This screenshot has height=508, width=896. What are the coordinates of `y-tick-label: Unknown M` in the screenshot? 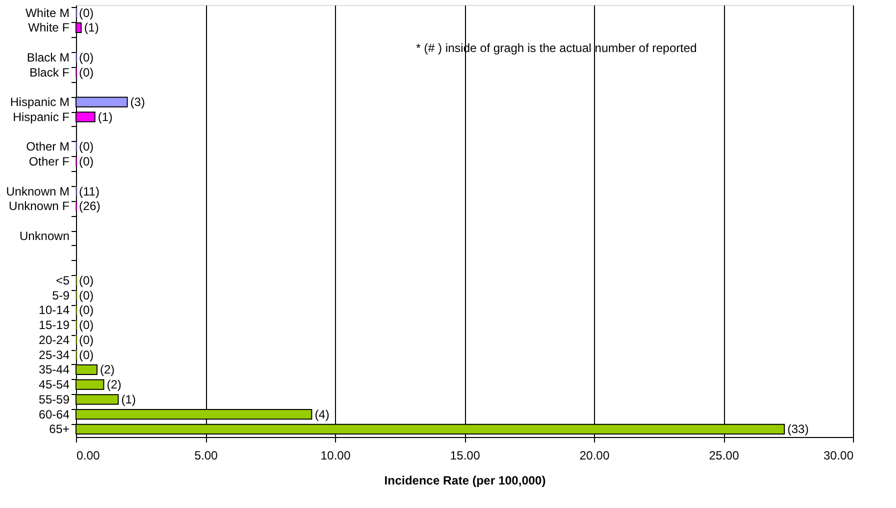 It's located at (38, 191).